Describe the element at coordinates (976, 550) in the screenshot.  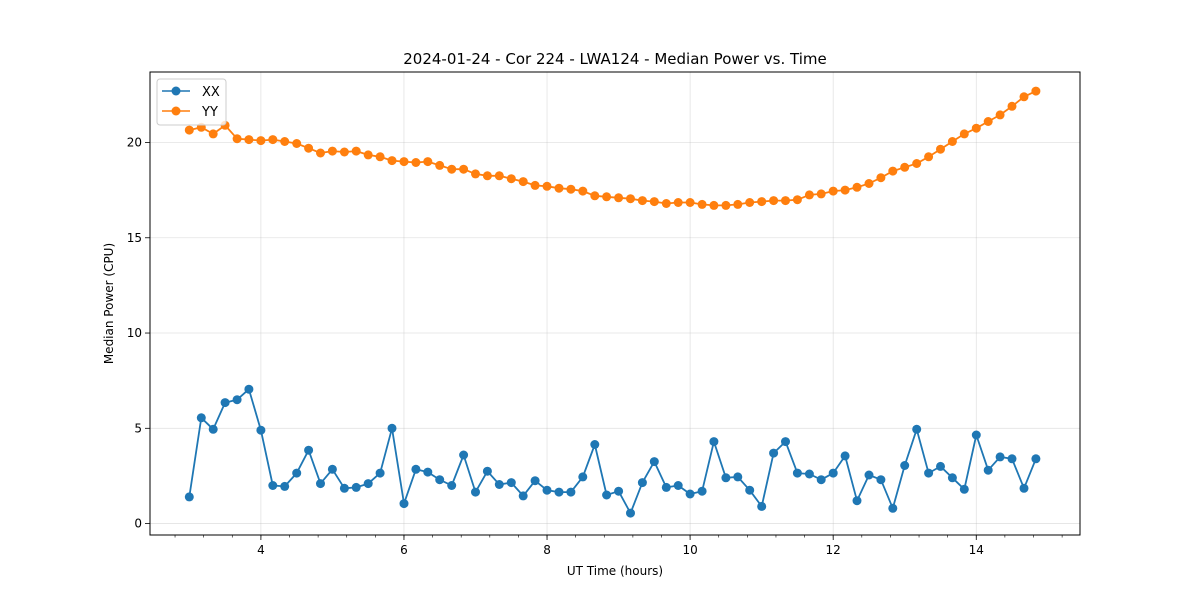
I see `x-tick-label: 14` at that location.